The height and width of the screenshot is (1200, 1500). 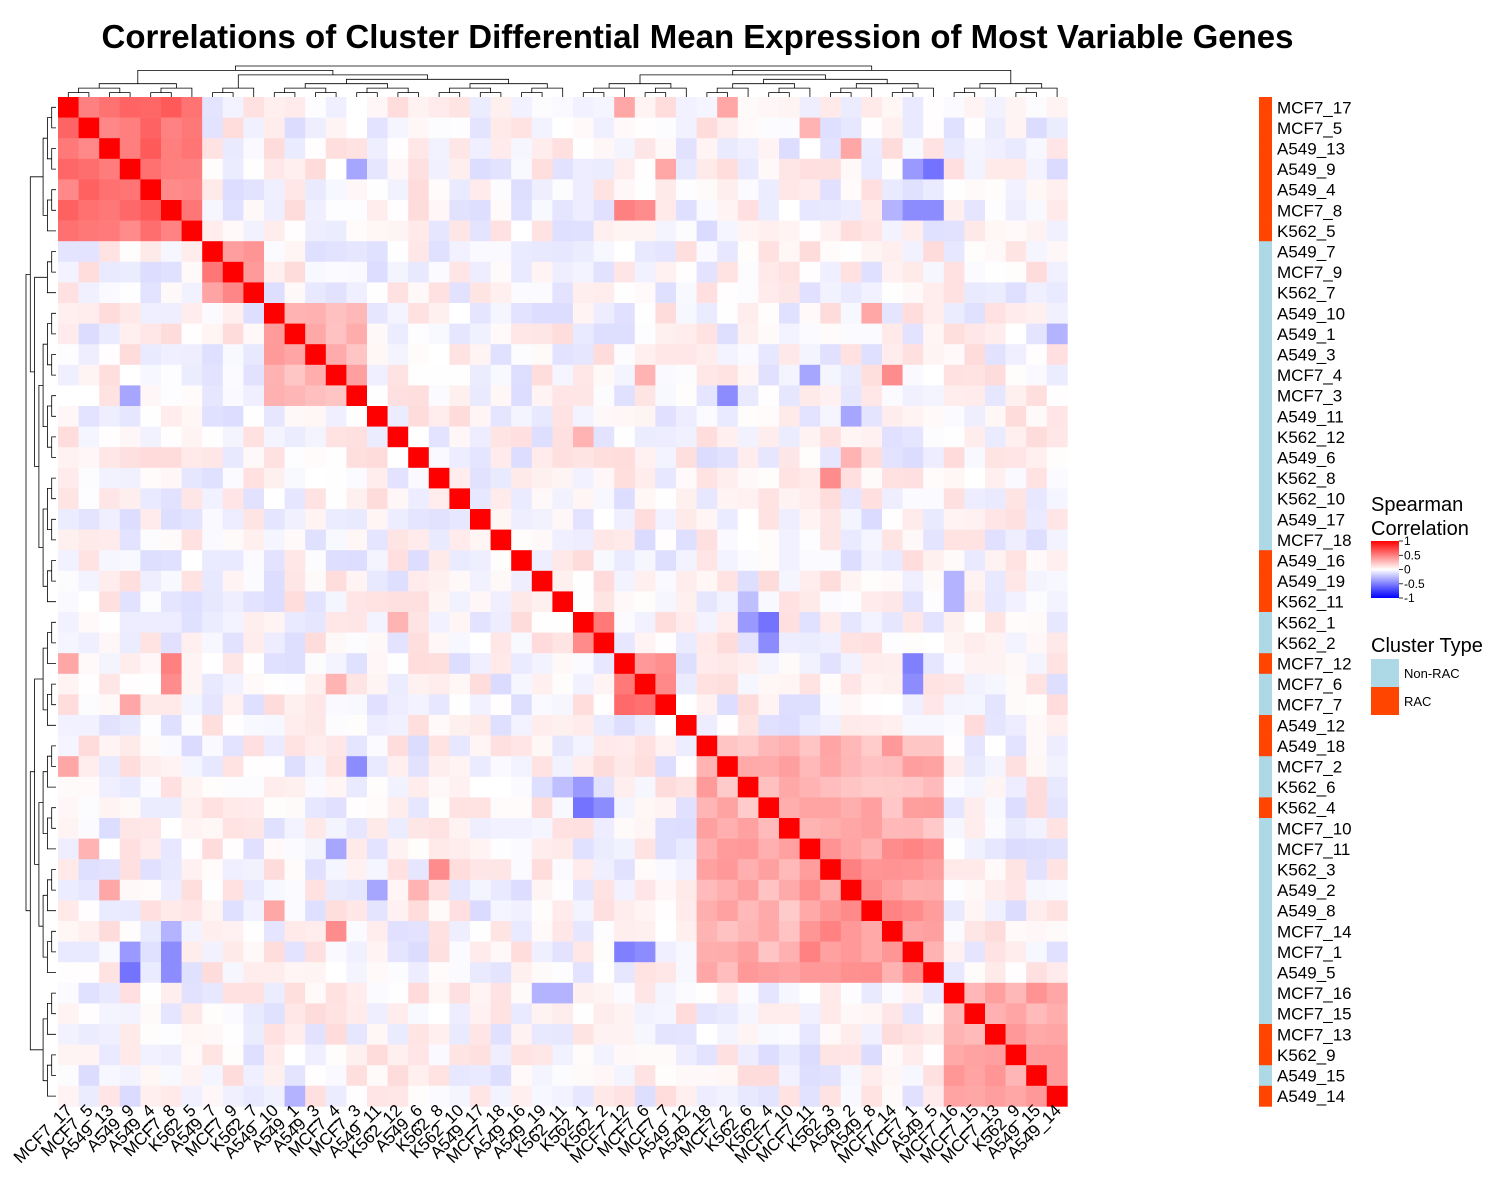 What do you see at coordinates (1306, 252) in the screenshot?
I see `row-label-A549_7: A549_7` at bounding box center [1306, 252].